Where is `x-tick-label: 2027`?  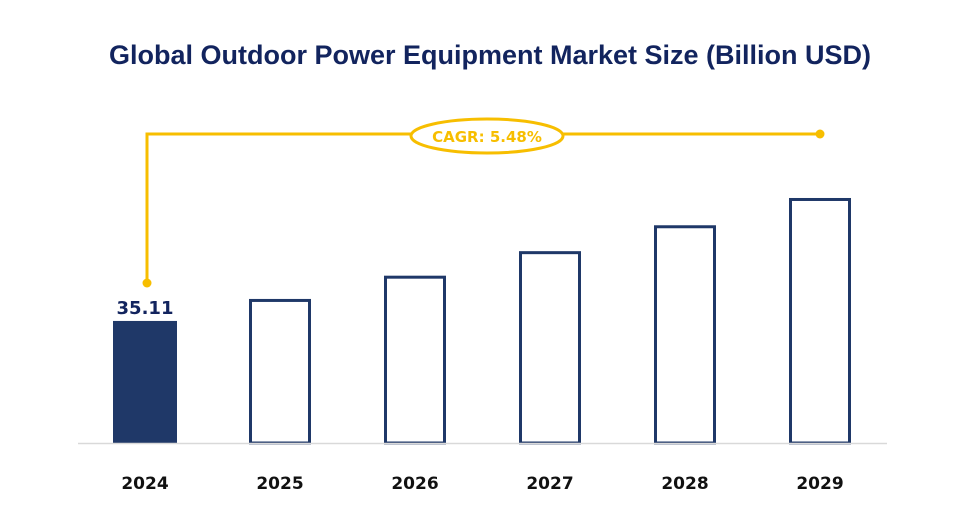 x-tick-label: 2027 is located at coordinates (549, 484).